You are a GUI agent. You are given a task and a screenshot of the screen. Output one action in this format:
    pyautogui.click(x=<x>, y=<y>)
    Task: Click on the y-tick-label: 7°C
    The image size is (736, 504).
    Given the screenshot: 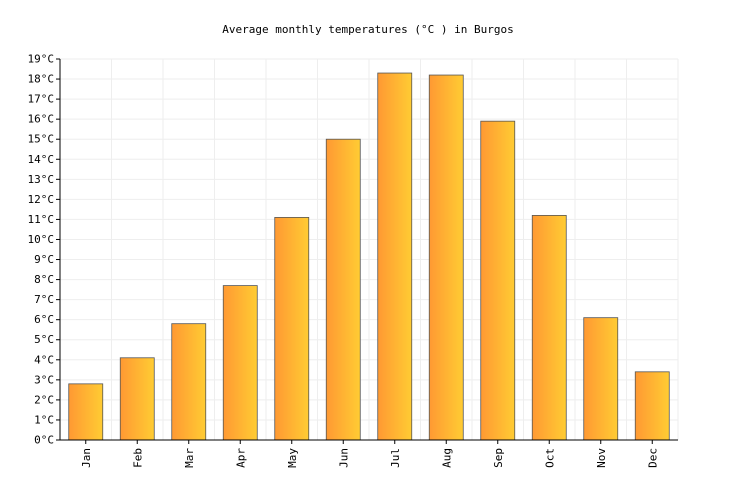 What is the action you would take?
    pyautogui.click(x=44, y=299)
    